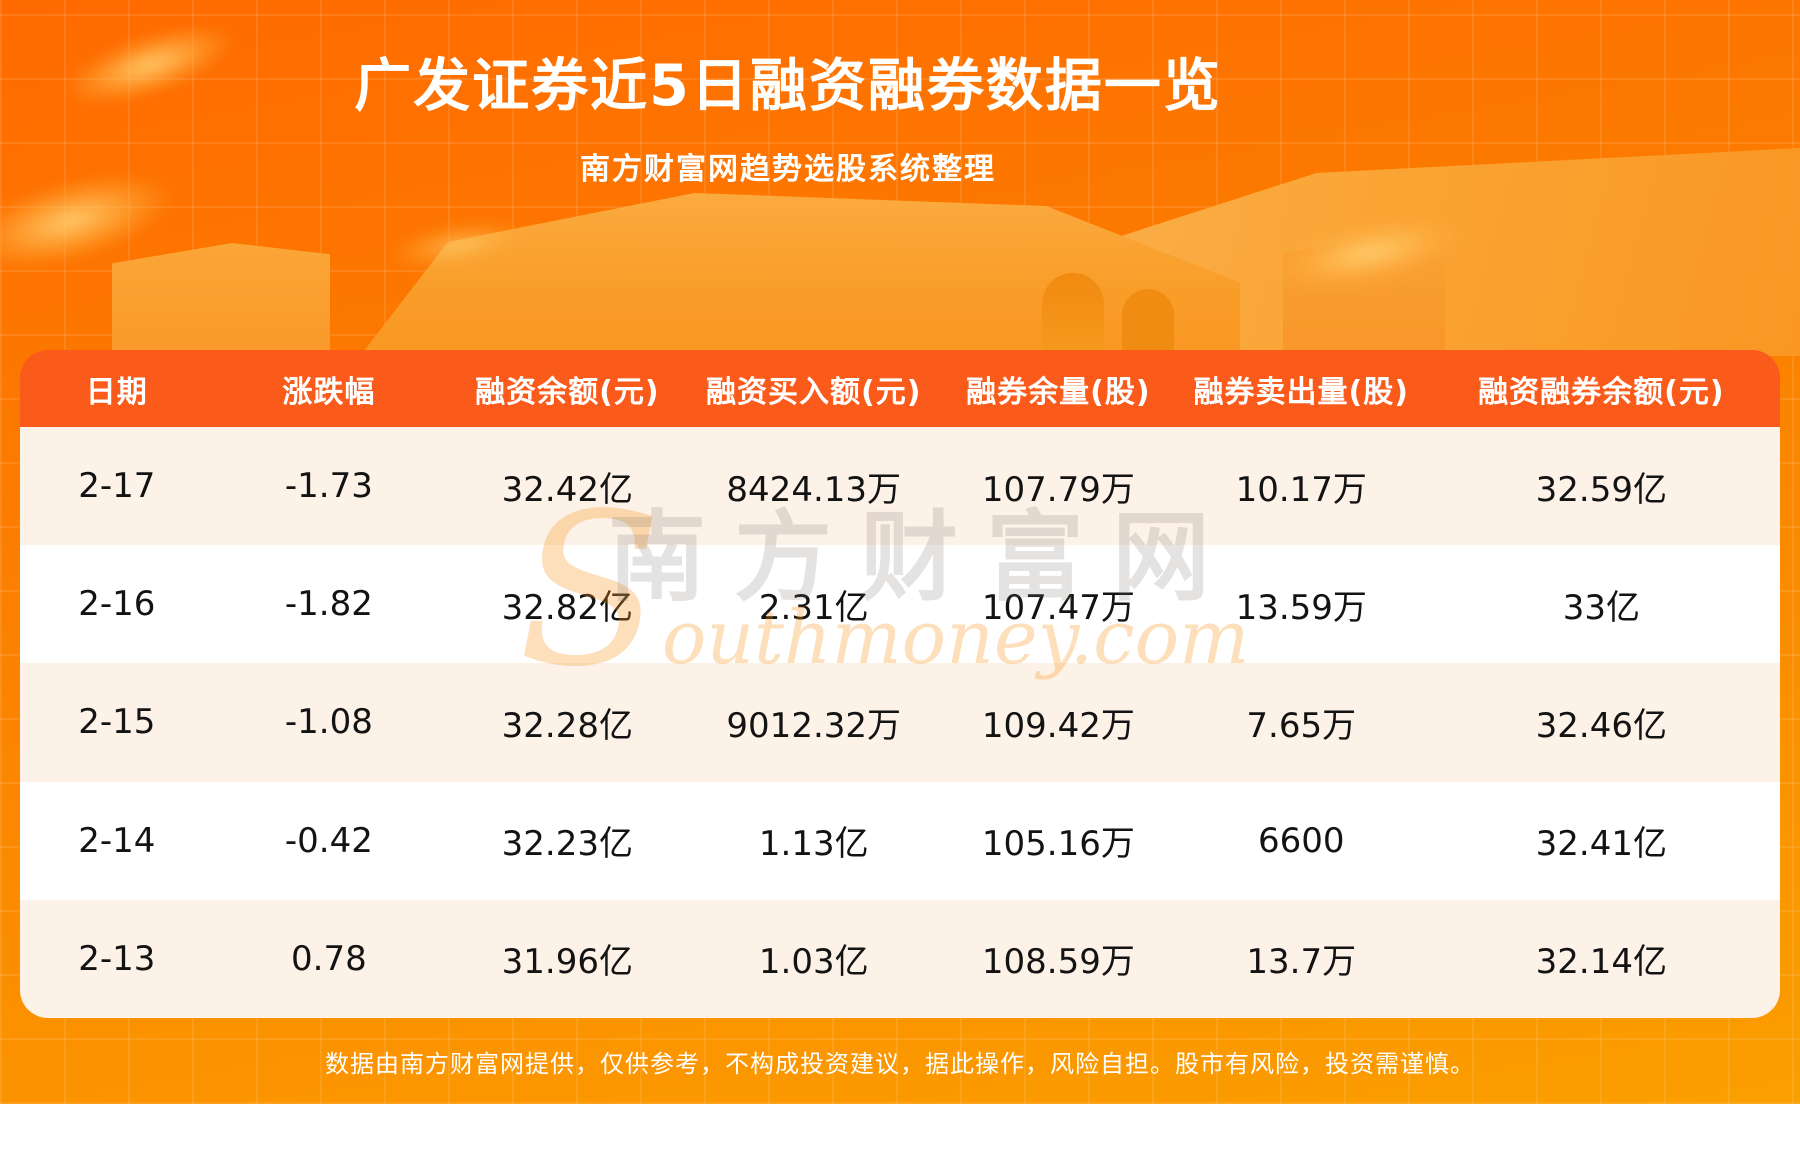 The height and width of the screenshot is (1150, 1800). I want to click on table-cell: 6600, so click(1301, 840).